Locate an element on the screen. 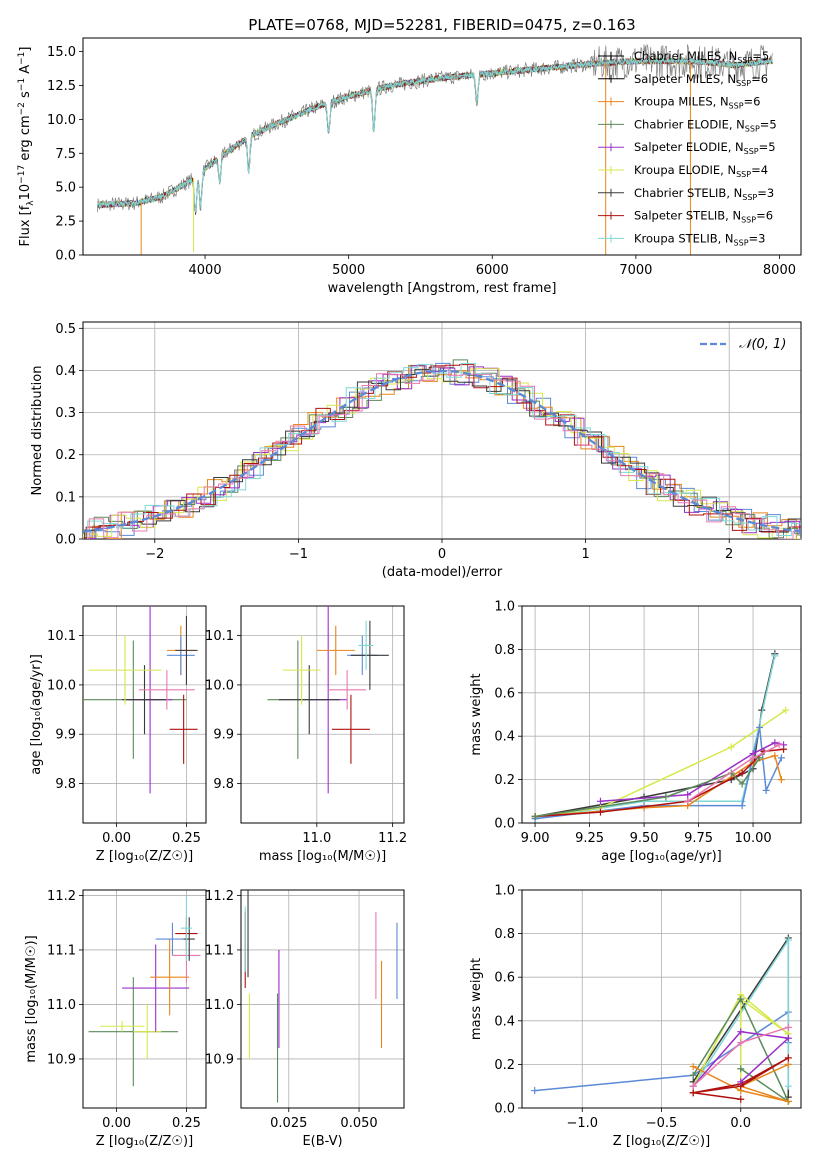  x-tick-label: 6000 is located at coordinates (492, 270).